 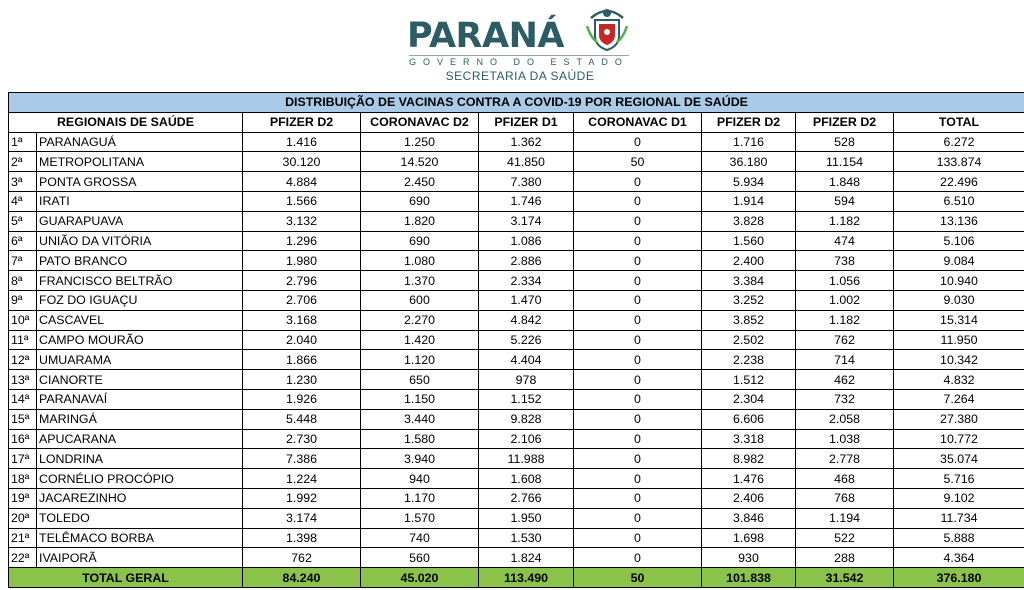 I want to click on total-cell: 4.832, so click(x=958, y=379).